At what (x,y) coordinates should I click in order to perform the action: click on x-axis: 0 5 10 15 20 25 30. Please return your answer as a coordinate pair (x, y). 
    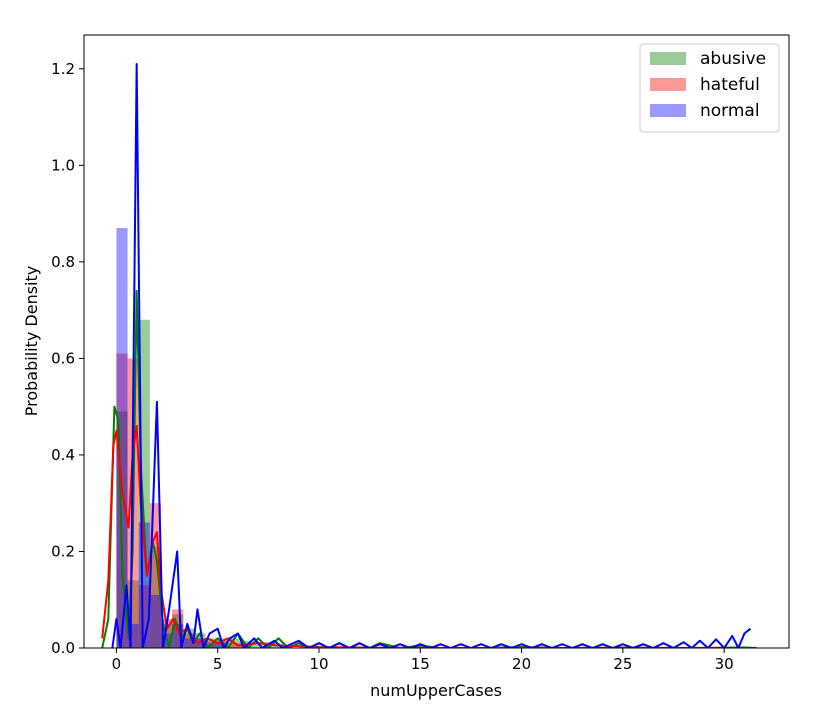
    Looking at the image, I should click on (423, 660).